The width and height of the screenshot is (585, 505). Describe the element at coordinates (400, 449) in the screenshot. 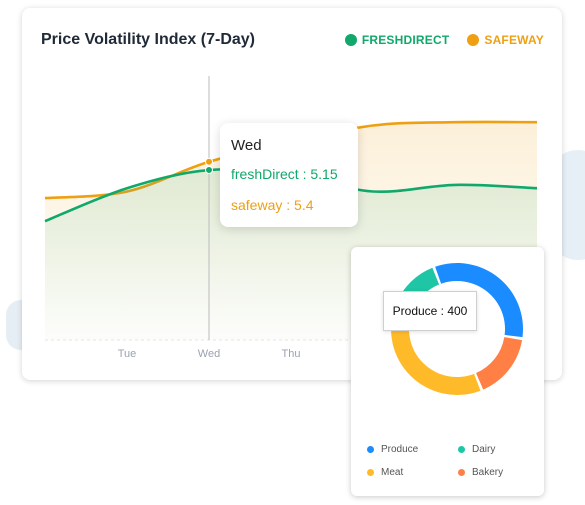

I see `donut-legend-label: Produce` at that location.